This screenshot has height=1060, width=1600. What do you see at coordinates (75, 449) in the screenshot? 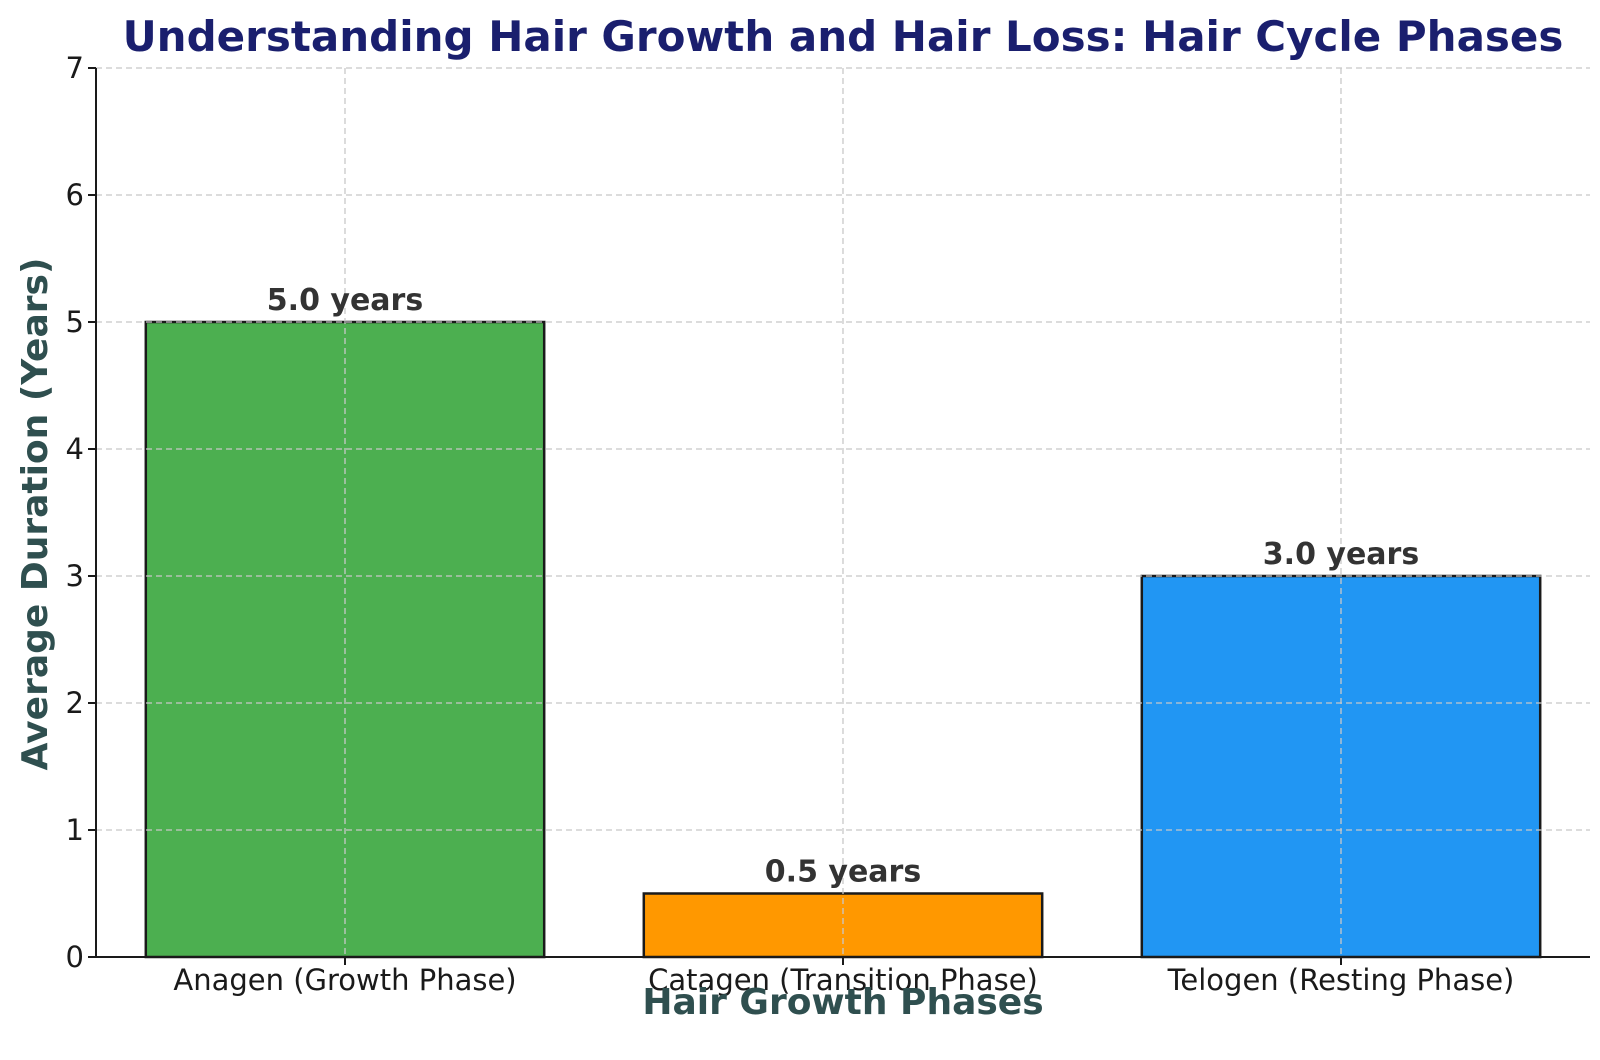
I see `y-tick-label: 4` at bounding box center [75, 449].